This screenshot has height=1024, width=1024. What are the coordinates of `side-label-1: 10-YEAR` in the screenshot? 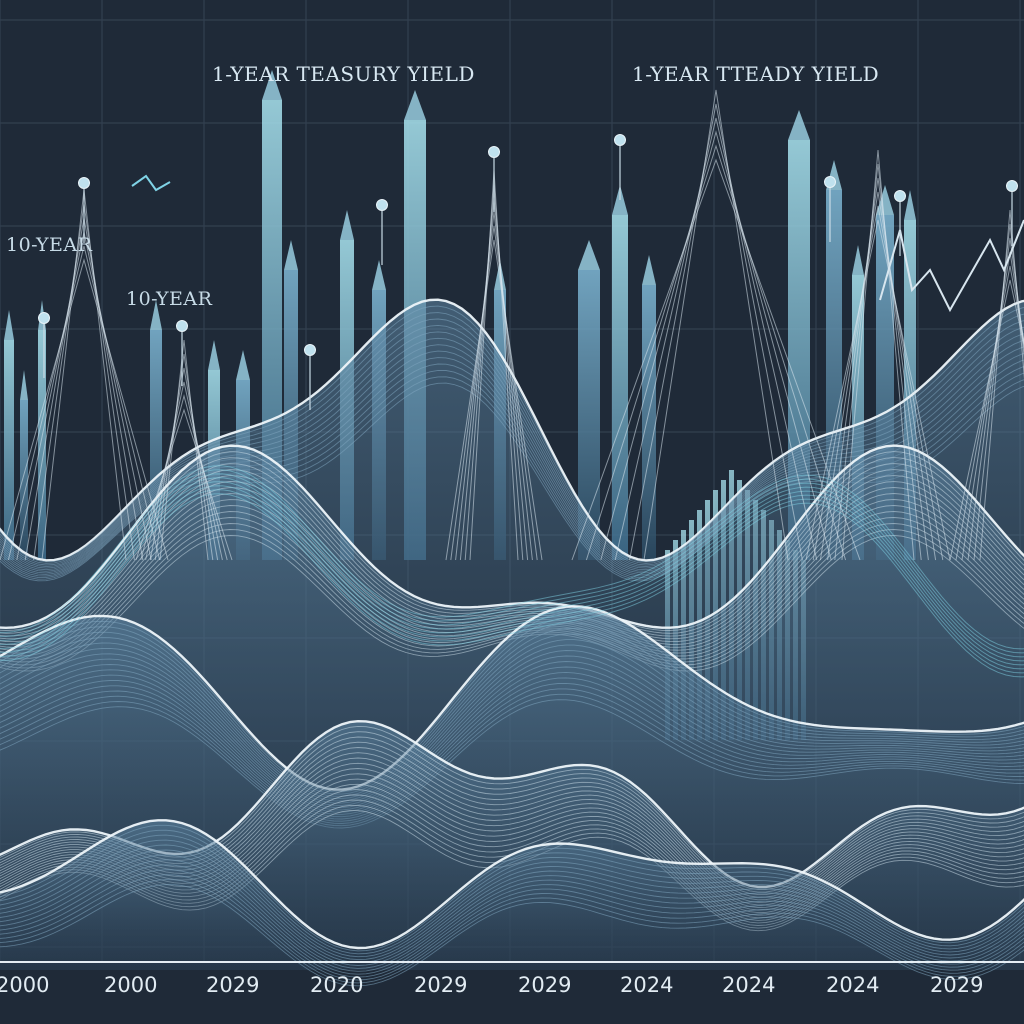 It's located at (49, 245).